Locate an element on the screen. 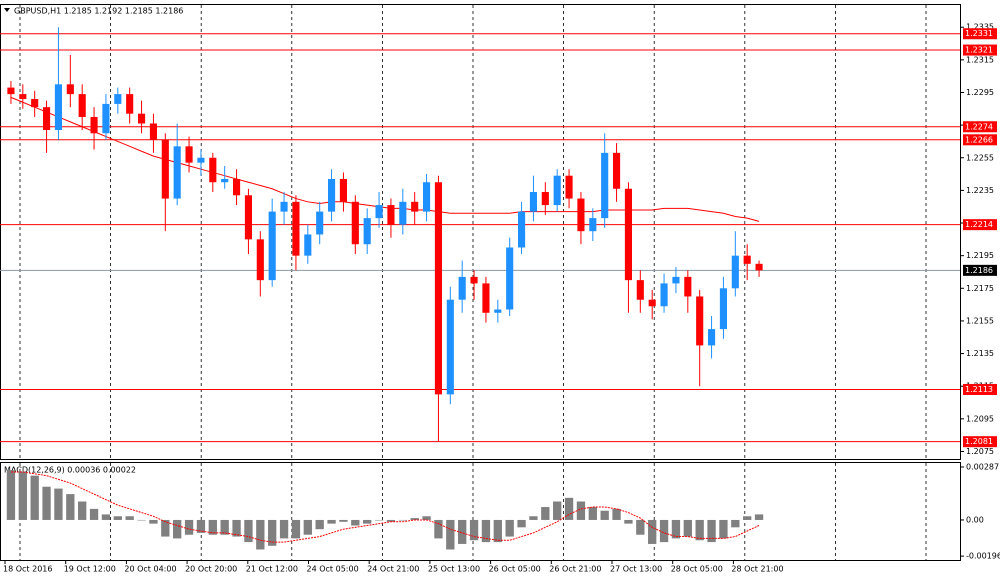 The image size is (1000, 580). level-label: 1.2113 is located at coordinates (979, 389).